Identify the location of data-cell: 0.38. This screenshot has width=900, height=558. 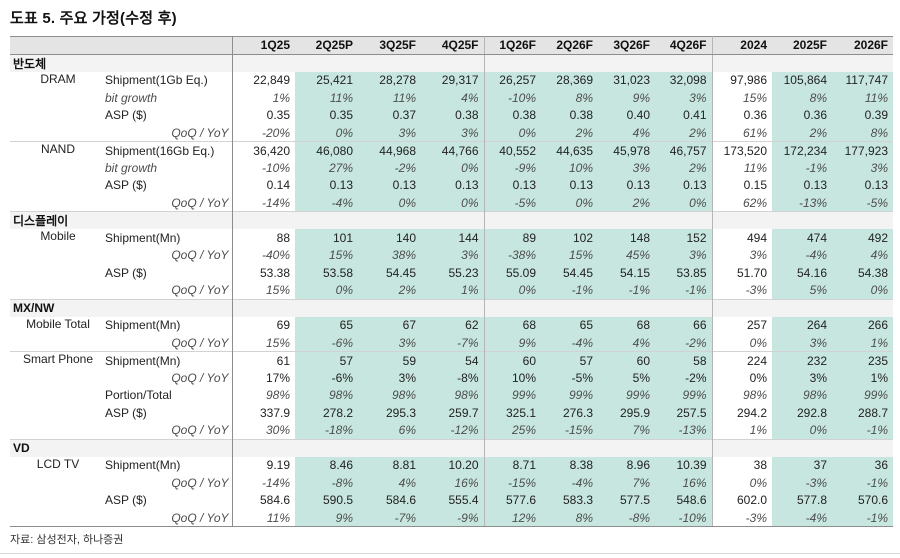
(453, 115).